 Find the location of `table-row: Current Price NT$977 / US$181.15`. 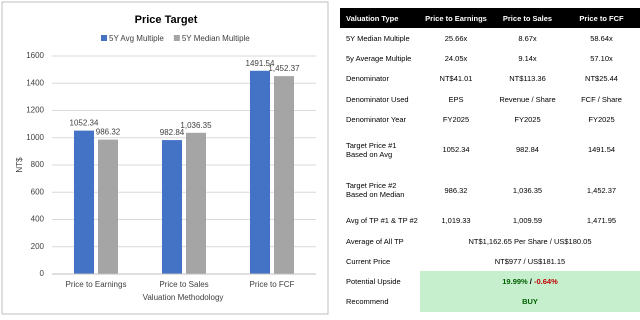

table-row: Current Price NT$977 / US$181.15 is located at coordinates (490, 261).